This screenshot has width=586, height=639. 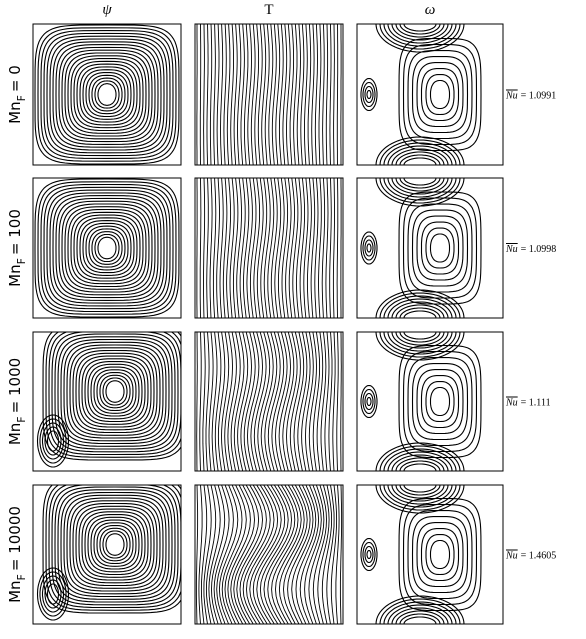 I want to click on nusselt-label: Nu = 1.111, so click(x=528, y=403).